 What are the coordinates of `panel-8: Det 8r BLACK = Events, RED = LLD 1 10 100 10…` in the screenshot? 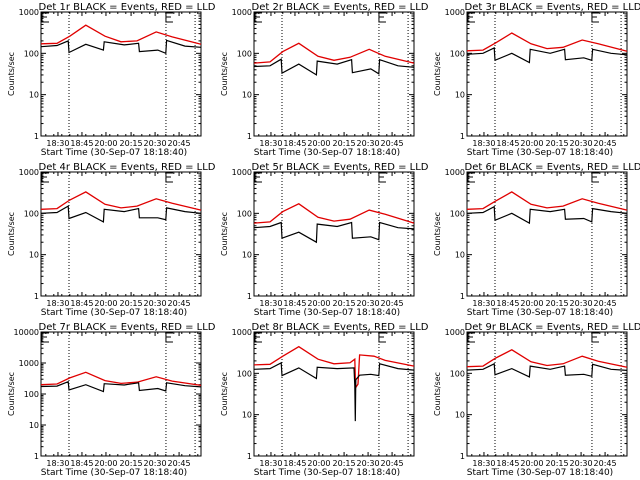 It's located at (324, 400).